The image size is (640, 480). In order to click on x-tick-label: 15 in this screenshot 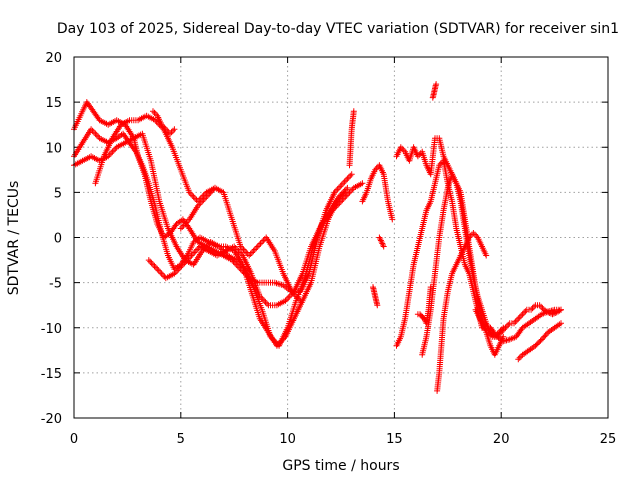, I will do `click(394, 439)`.